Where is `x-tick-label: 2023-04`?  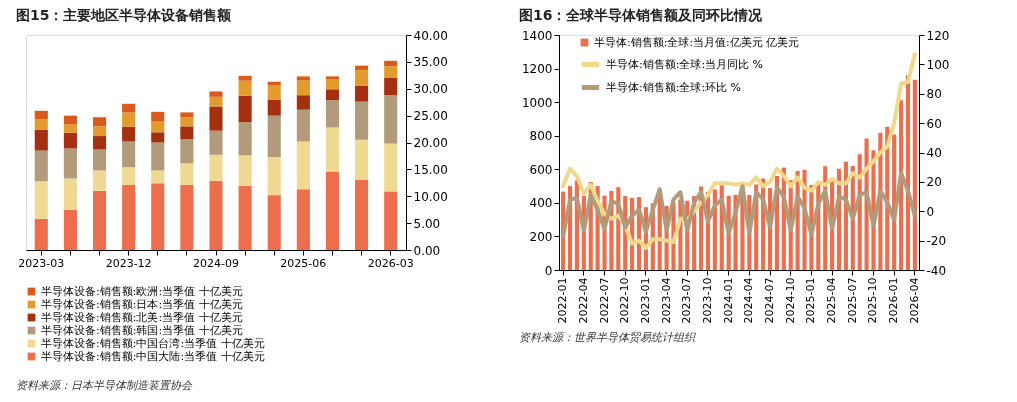
x-tick-label: 2023-04 is located at coordinates (666, 300).